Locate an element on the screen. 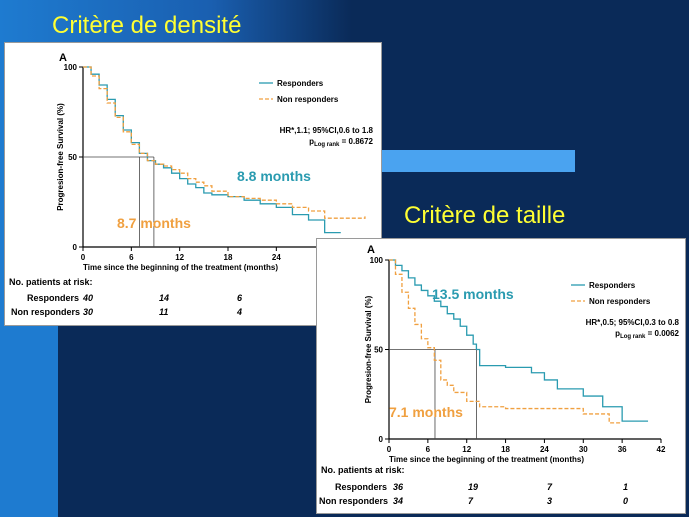 Image resolution: width=689 pixels, height=517 pixels. risk-value: 0 is located at coordinates (626, 501).